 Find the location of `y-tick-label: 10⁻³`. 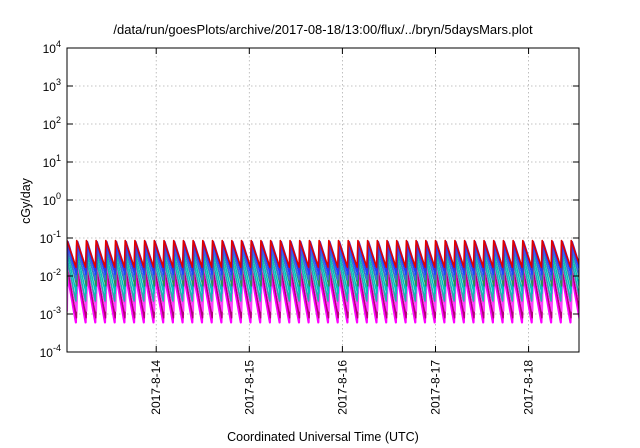

y-tick-label: 10⁻³ is located at coordinates (50, 313).